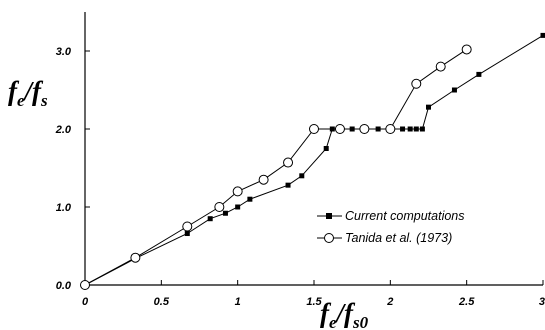  I want to click on x-axis-title-sub1: e, so click(333, 321).